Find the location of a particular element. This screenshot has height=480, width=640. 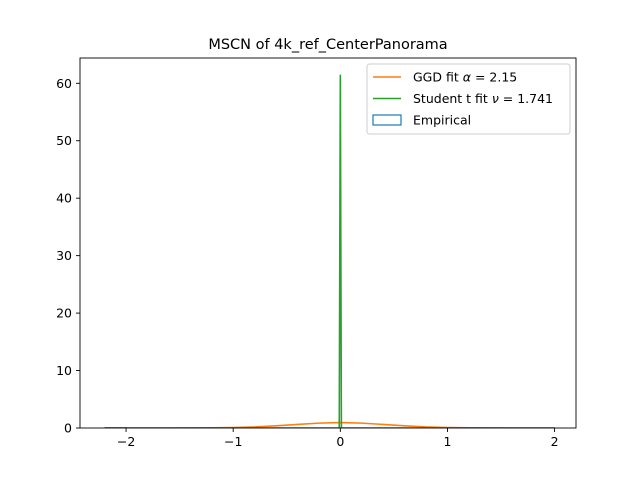

y-tick-label: 30 is located at coordinates (64, 255).